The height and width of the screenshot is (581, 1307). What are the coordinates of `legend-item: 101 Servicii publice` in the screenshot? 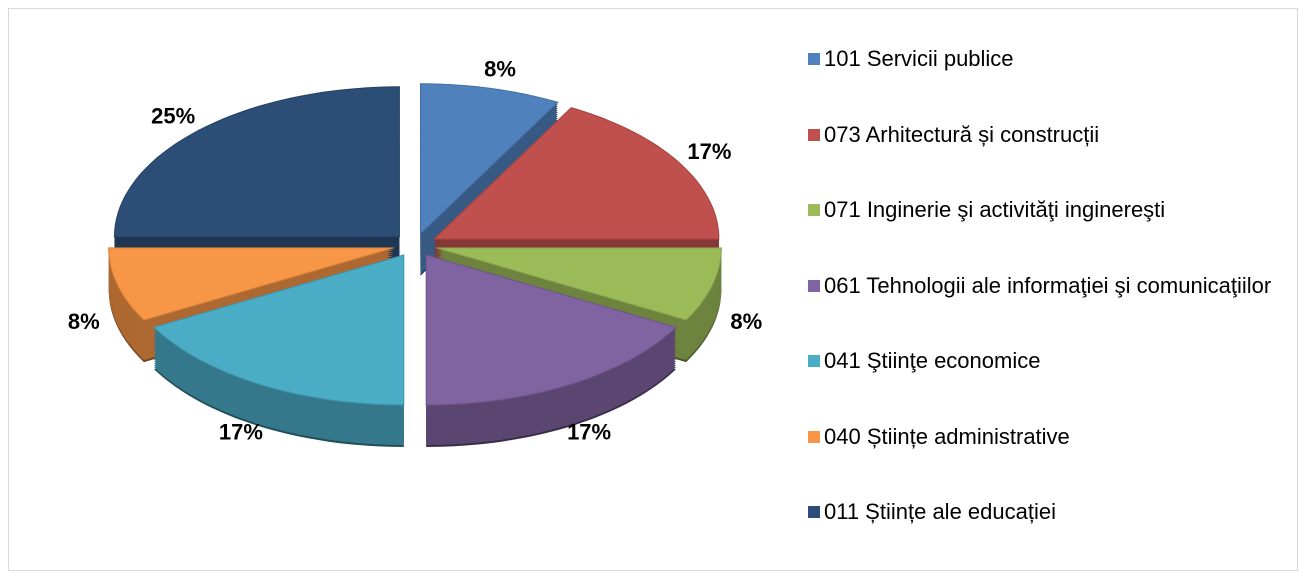 It's located at (1043, 59).